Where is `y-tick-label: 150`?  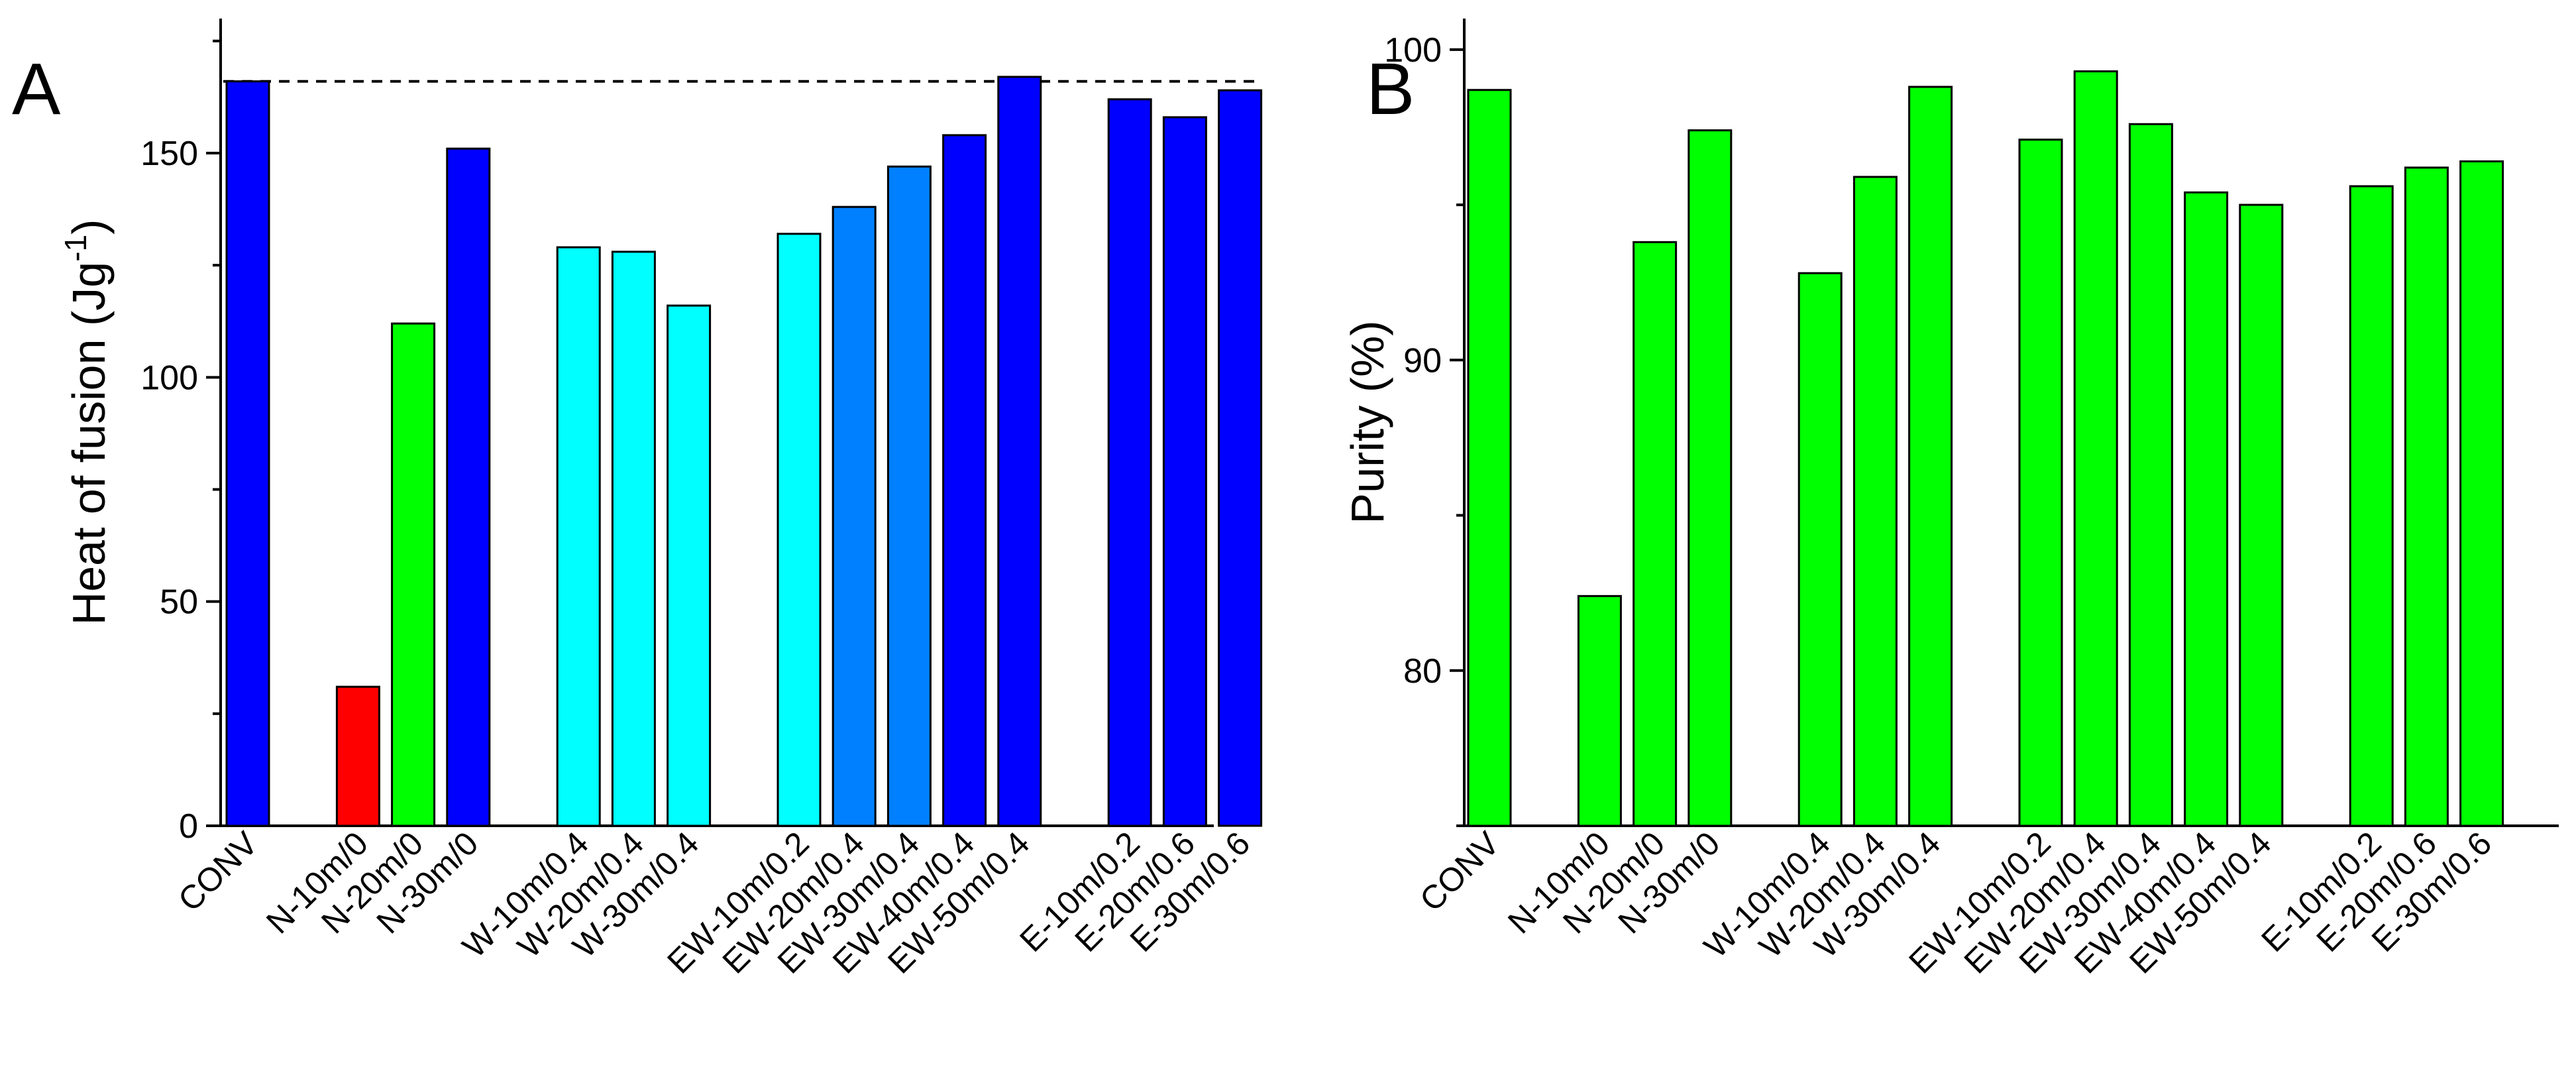 y-tick-label: 150 is located at coordinates (169, 154).